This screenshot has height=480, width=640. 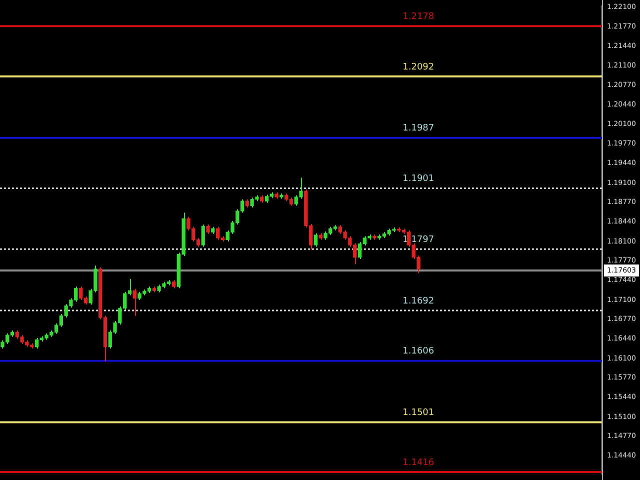 What do you see at coordinates (418, 463) in the screenshot?
I see `ref-line-label: 1.1416` at bounding box center [418, 463].